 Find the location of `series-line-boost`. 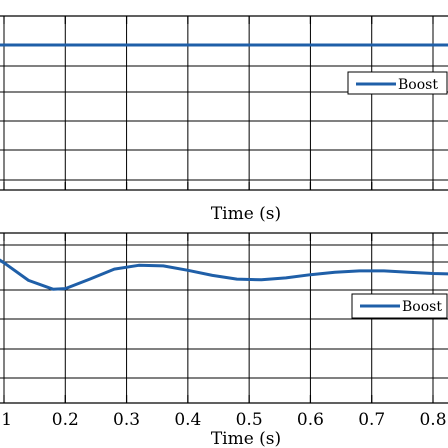

series-line-boost is located at coordinates (224, 269).